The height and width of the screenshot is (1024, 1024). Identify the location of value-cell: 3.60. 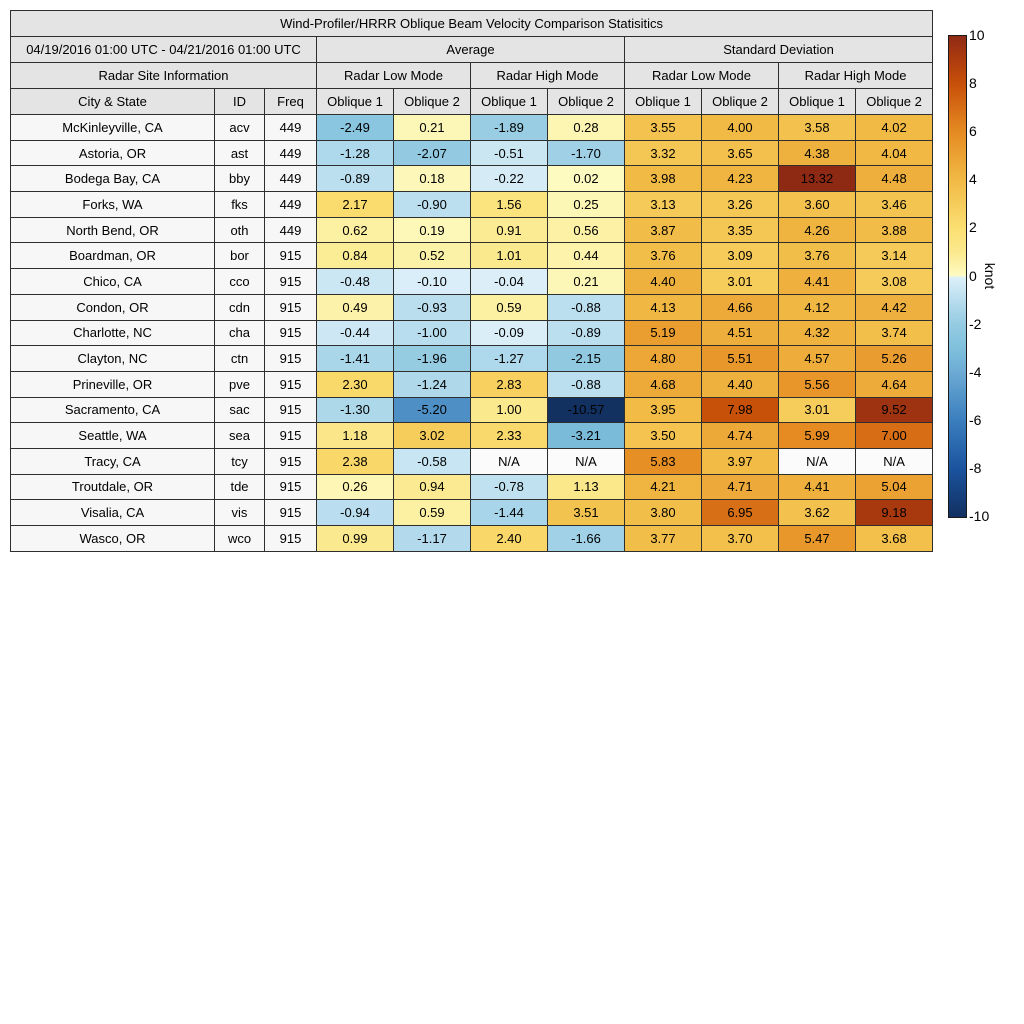
(817, 204).